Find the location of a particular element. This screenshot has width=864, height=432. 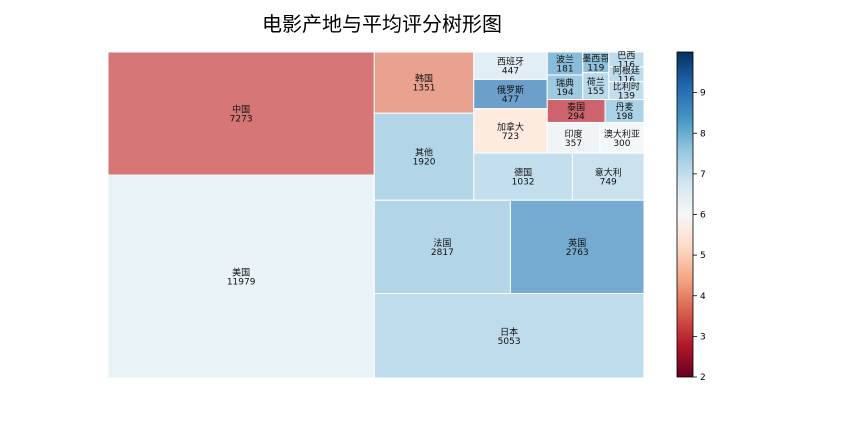

tile-name-label: 丹麦 is located at coordinates (625, 107).